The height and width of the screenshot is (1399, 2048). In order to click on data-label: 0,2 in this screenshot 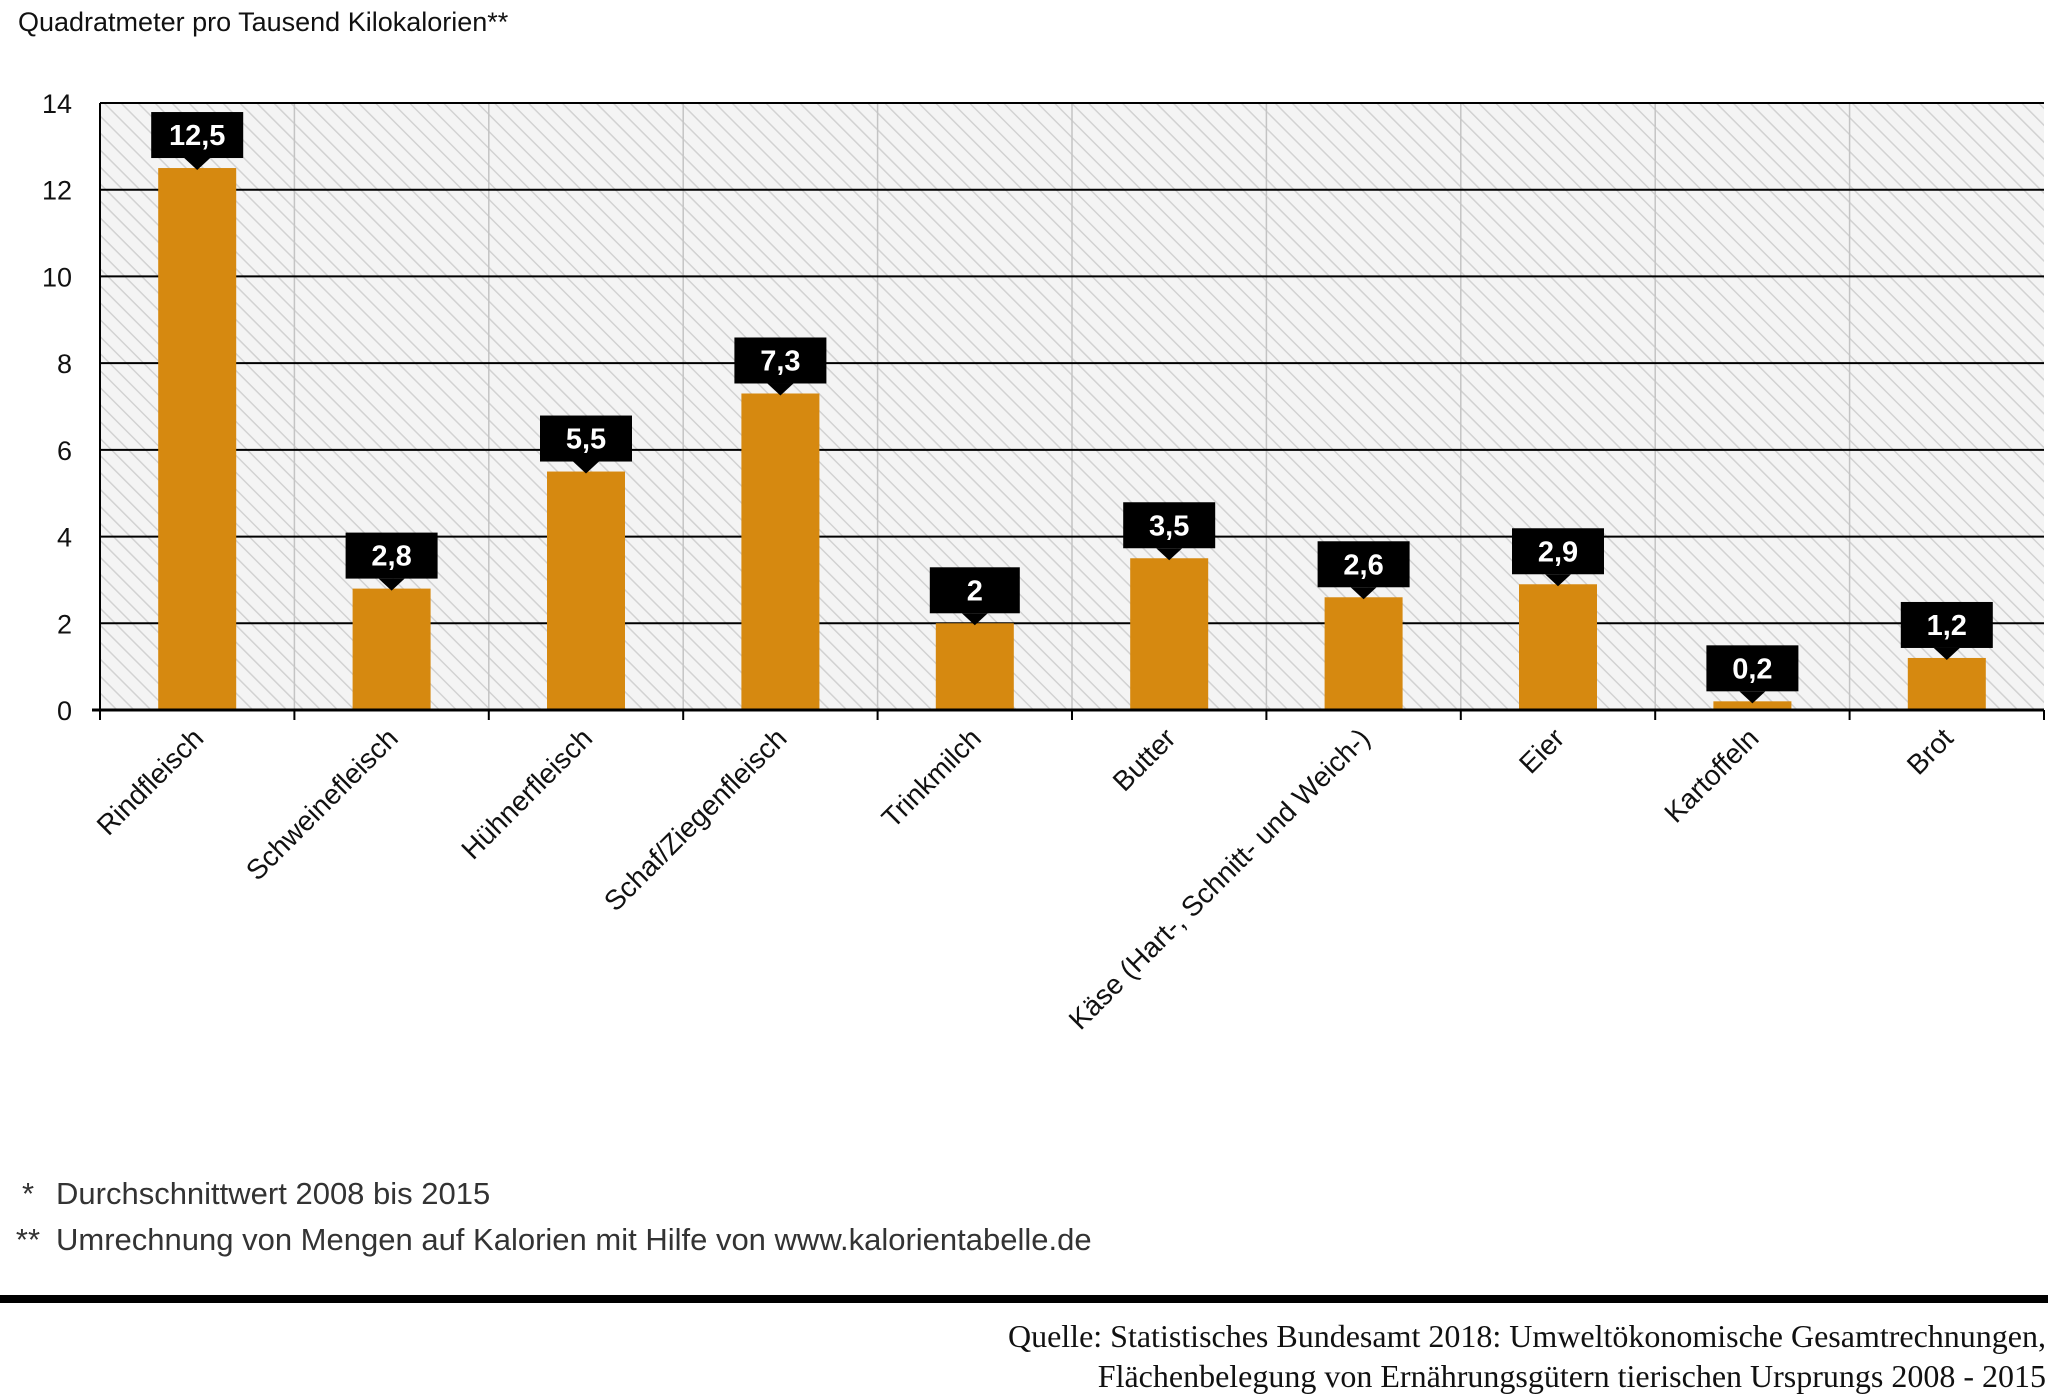, I will do `click(1752, 674)`.